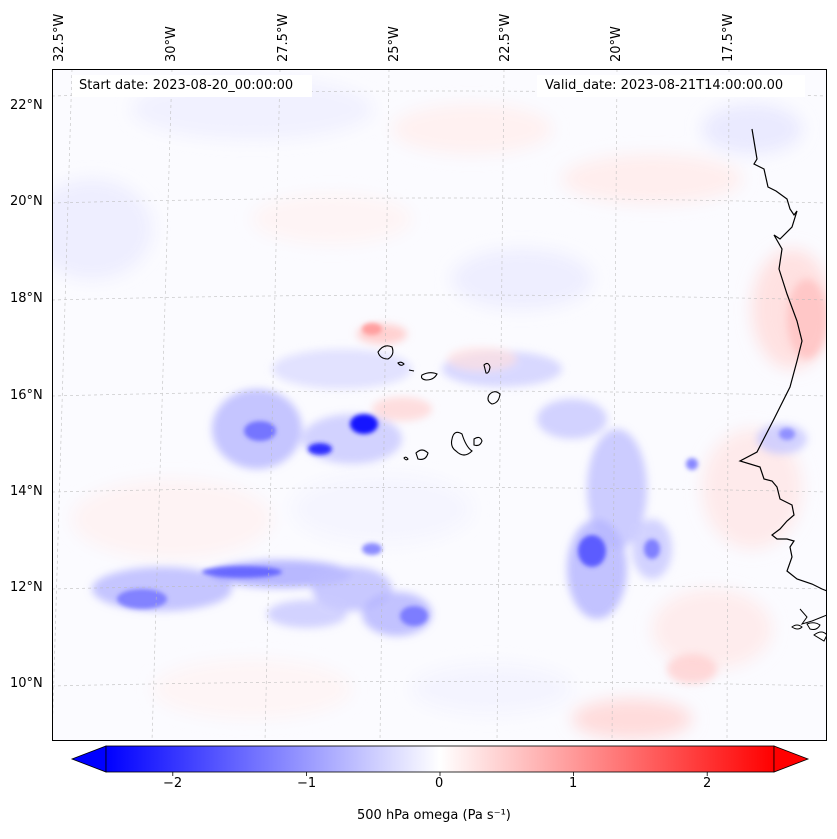  What do you see at coordinates (573, 783) in the screenshot?
I see `cbar-tick-label-1: 1` at bounding box center [573, 783].